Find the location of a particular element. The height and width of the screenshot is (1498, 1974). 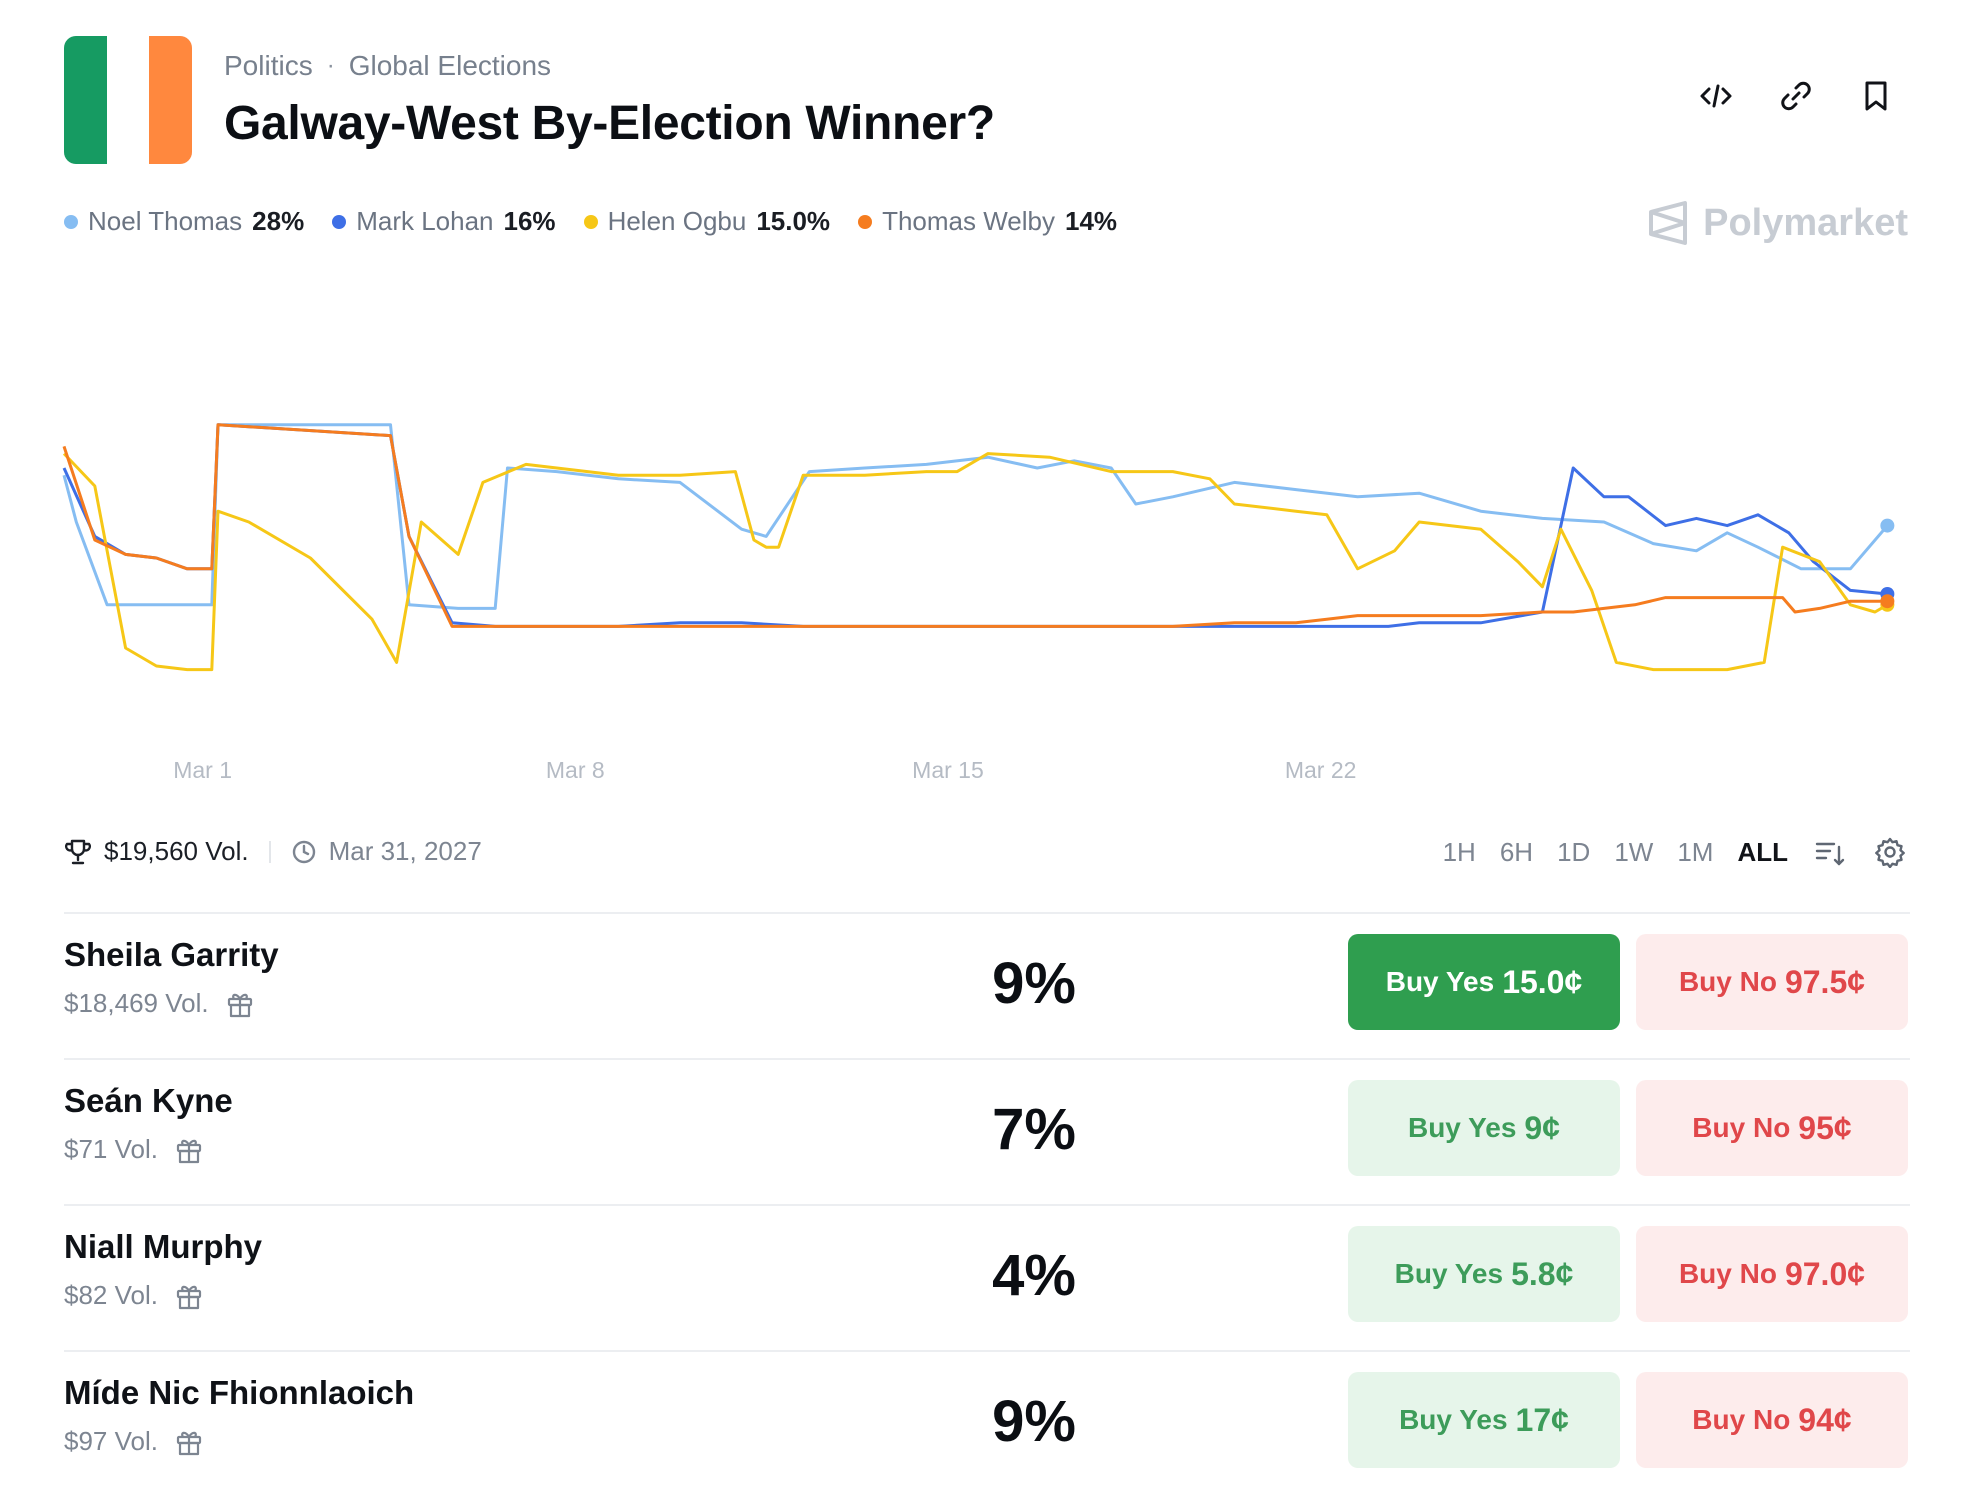

buy-yes-price: 9¢ is located at coordinates (1542, 1127).